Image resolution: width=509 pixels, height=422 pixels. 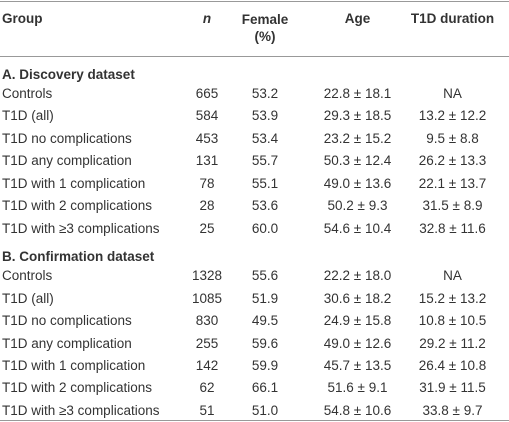 I want to click on cell: 54.8 ± 10.6, so click(x=357, y=410).